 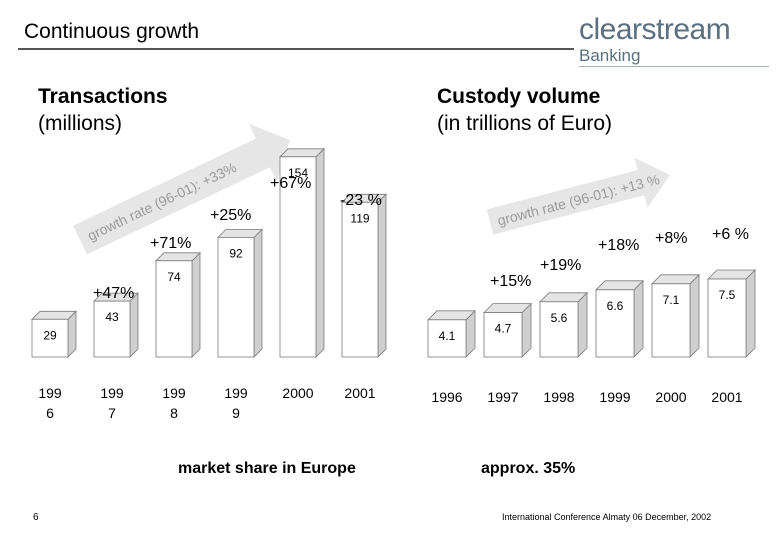 I want to click on category-label: 1997, so click(x=502, y=397).